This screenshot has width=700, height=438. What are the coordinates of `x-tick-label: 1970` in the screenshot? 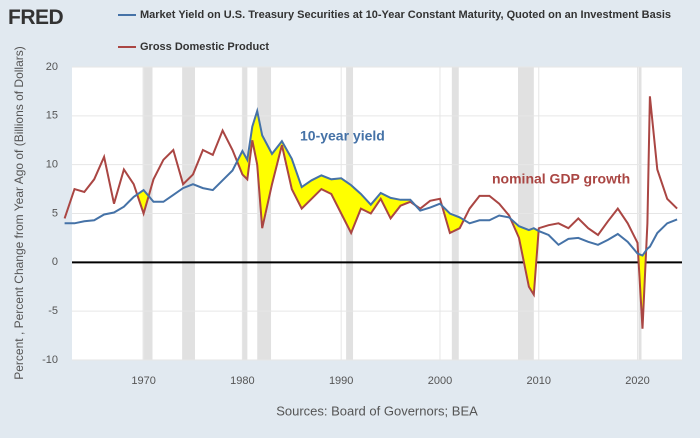 It's located at (143, 381).